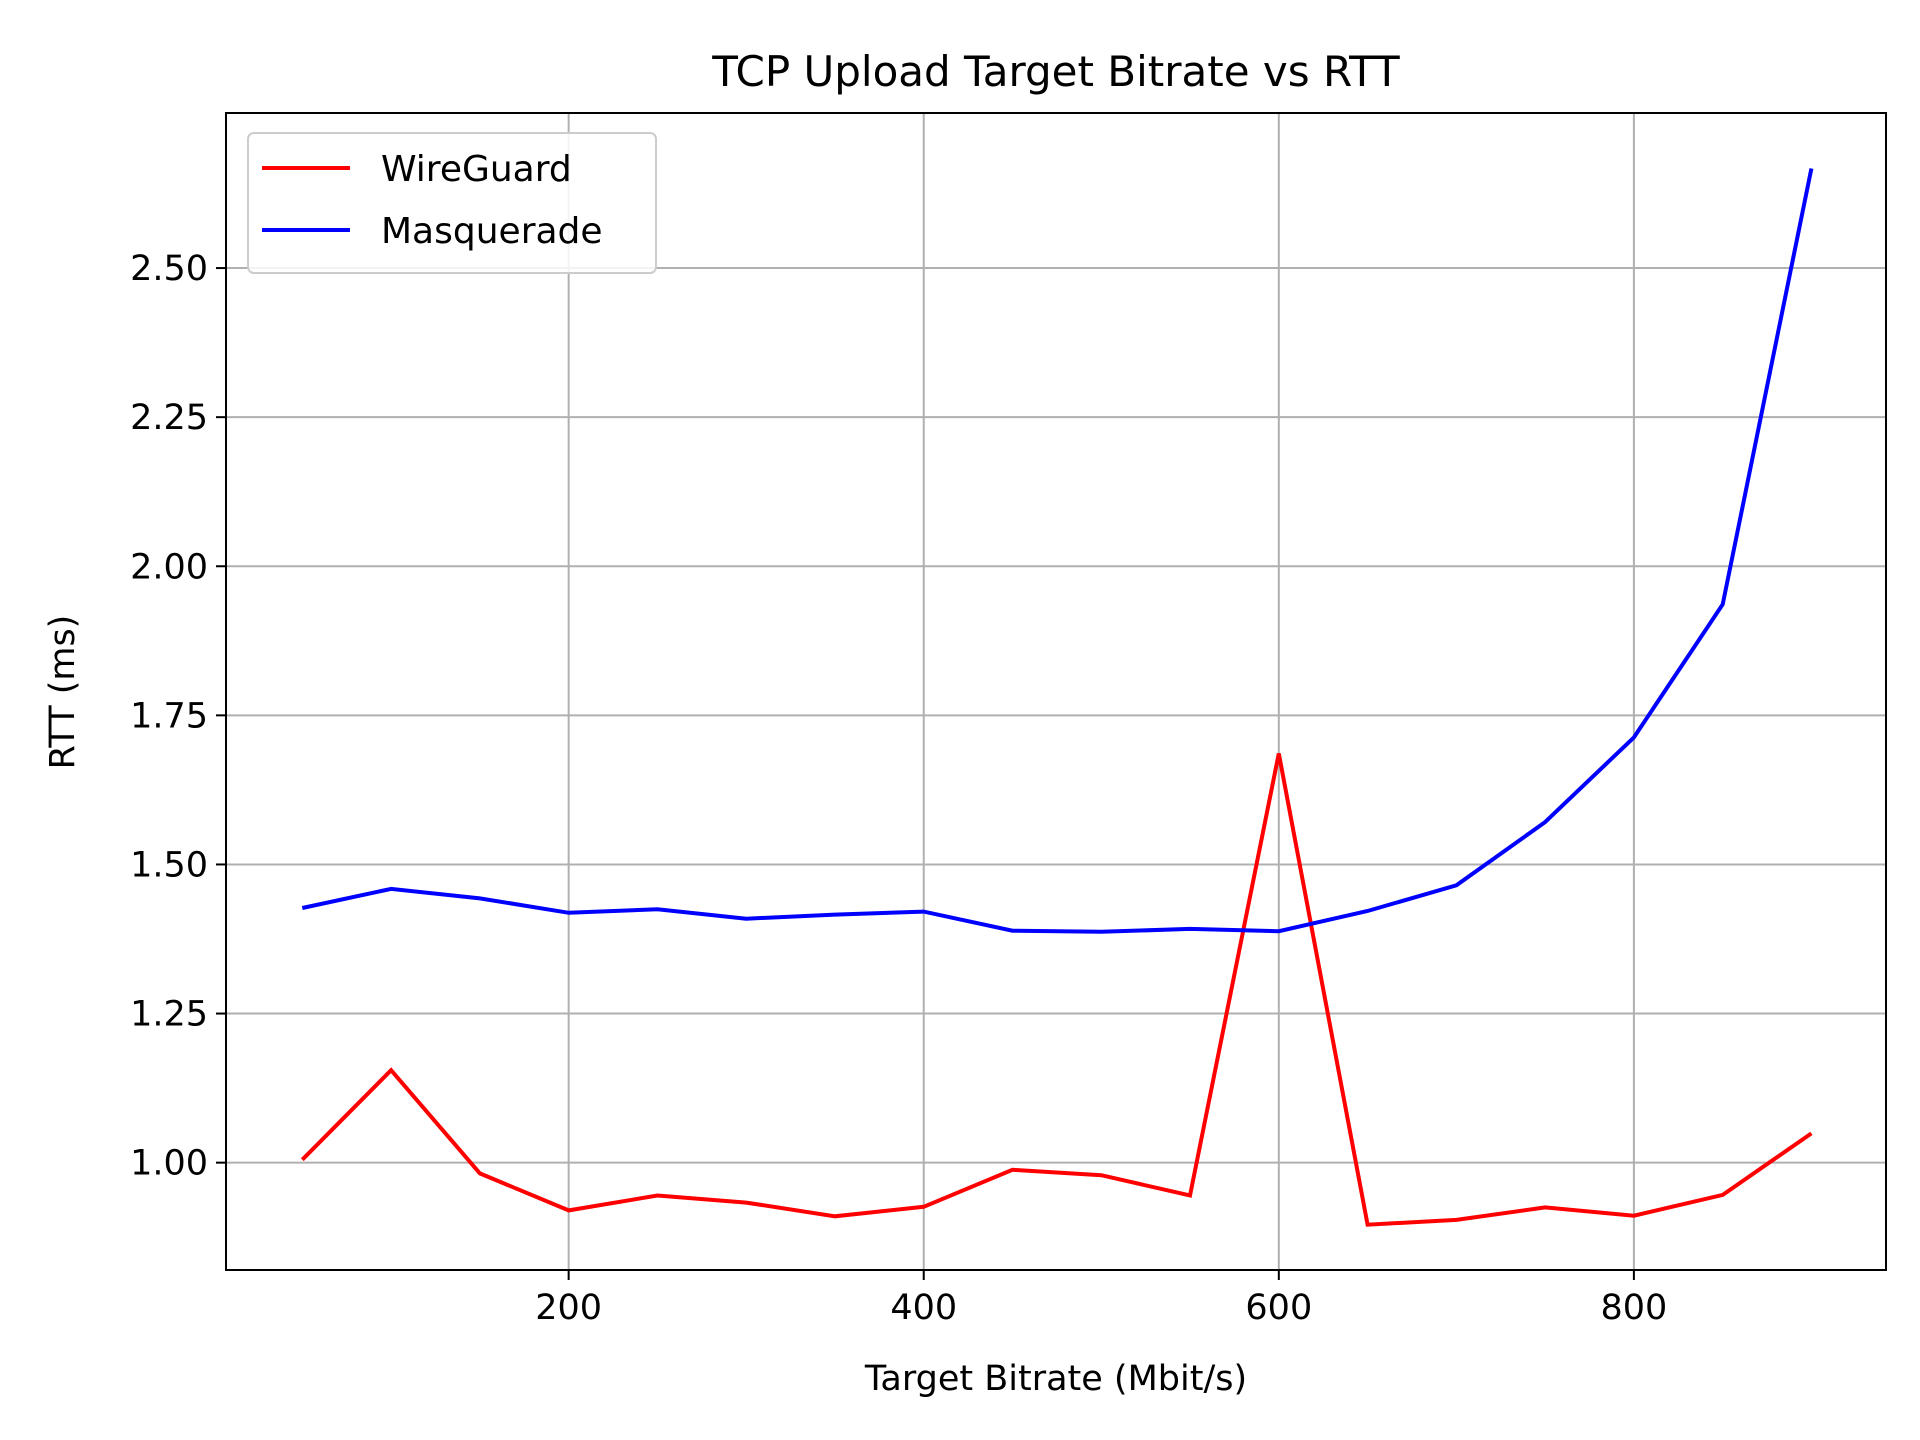 The image size is (1920, 1440). Describe the element at coordinates (568, 1308) in the screenshot. I see `x-tick-label: 200` at that location.